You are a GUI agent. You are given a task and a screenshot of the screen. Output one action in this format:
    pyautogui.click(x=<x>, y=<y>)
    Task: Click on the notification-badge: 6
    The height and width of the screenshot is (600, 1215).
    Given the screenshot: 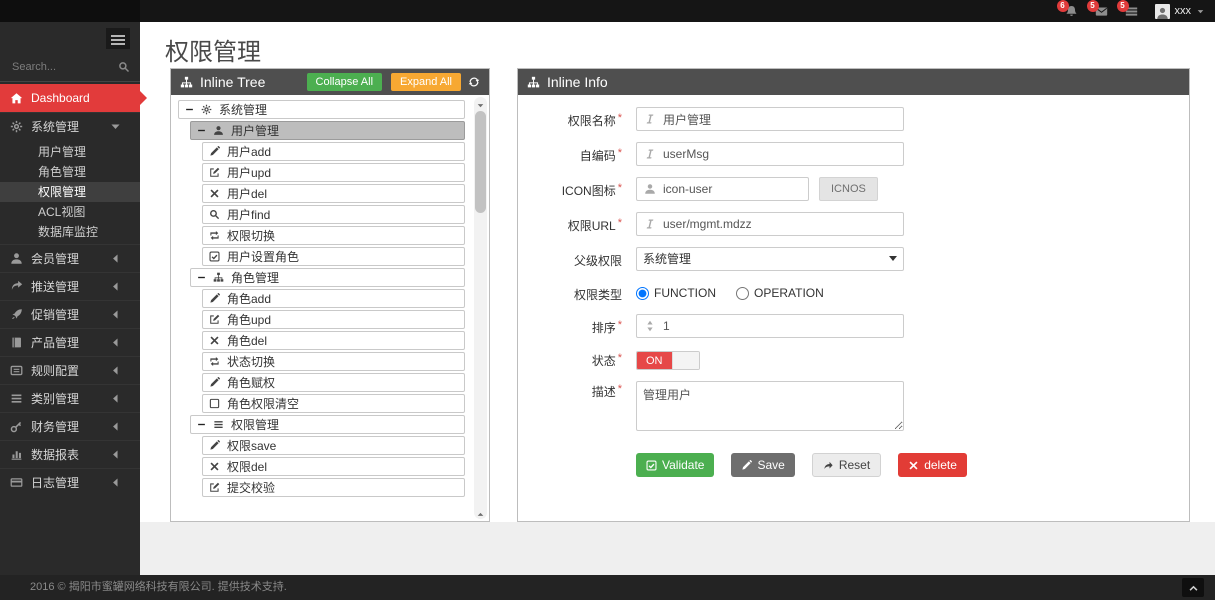 What is the action you would take?
    pyautogui.click(x=1062, y=6)
    